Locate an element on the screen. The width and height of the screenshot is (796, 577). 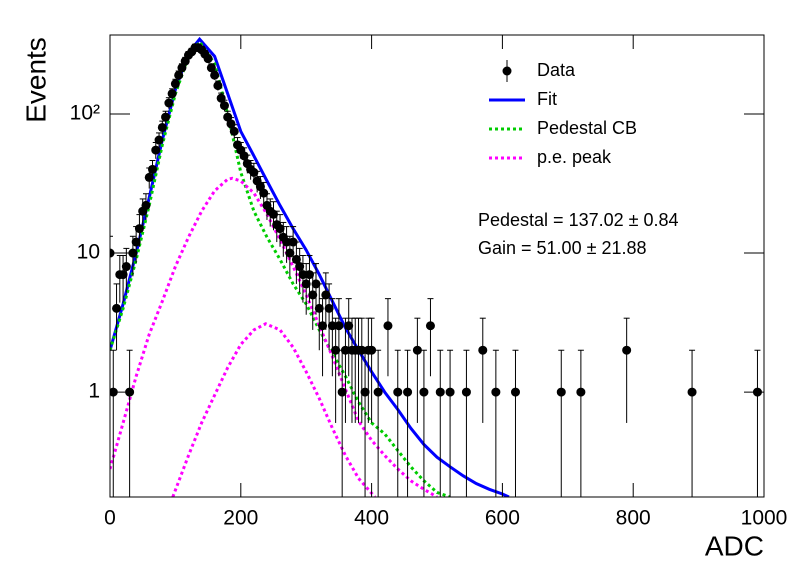
y-axis-label: Events is located at coordinates (35, 80).